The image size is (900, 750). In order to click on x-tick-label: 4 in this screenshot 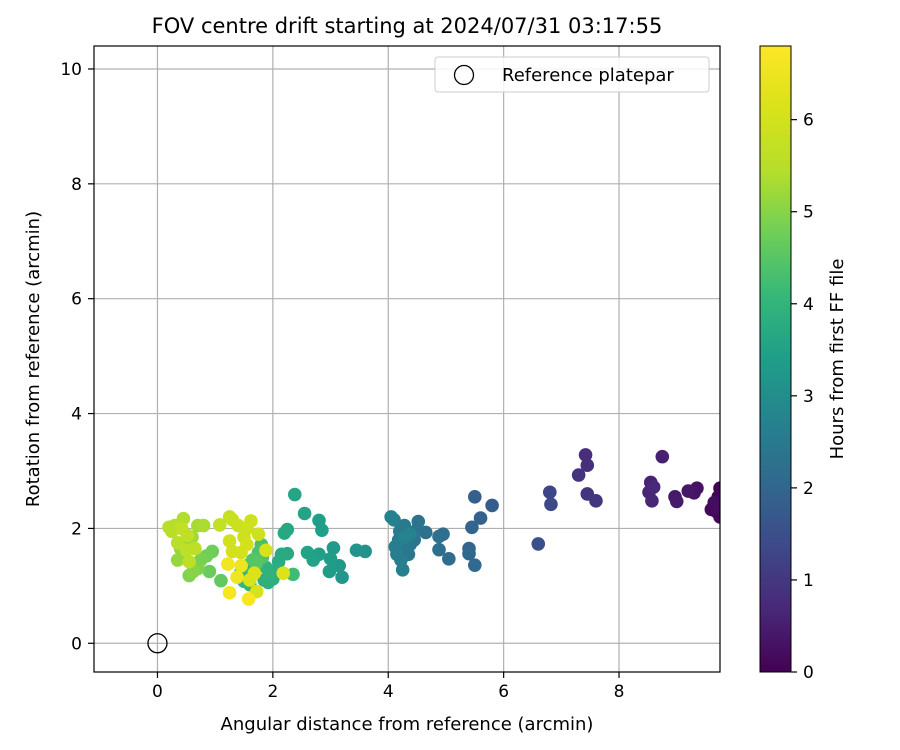, I will do `click(388, 692)`.